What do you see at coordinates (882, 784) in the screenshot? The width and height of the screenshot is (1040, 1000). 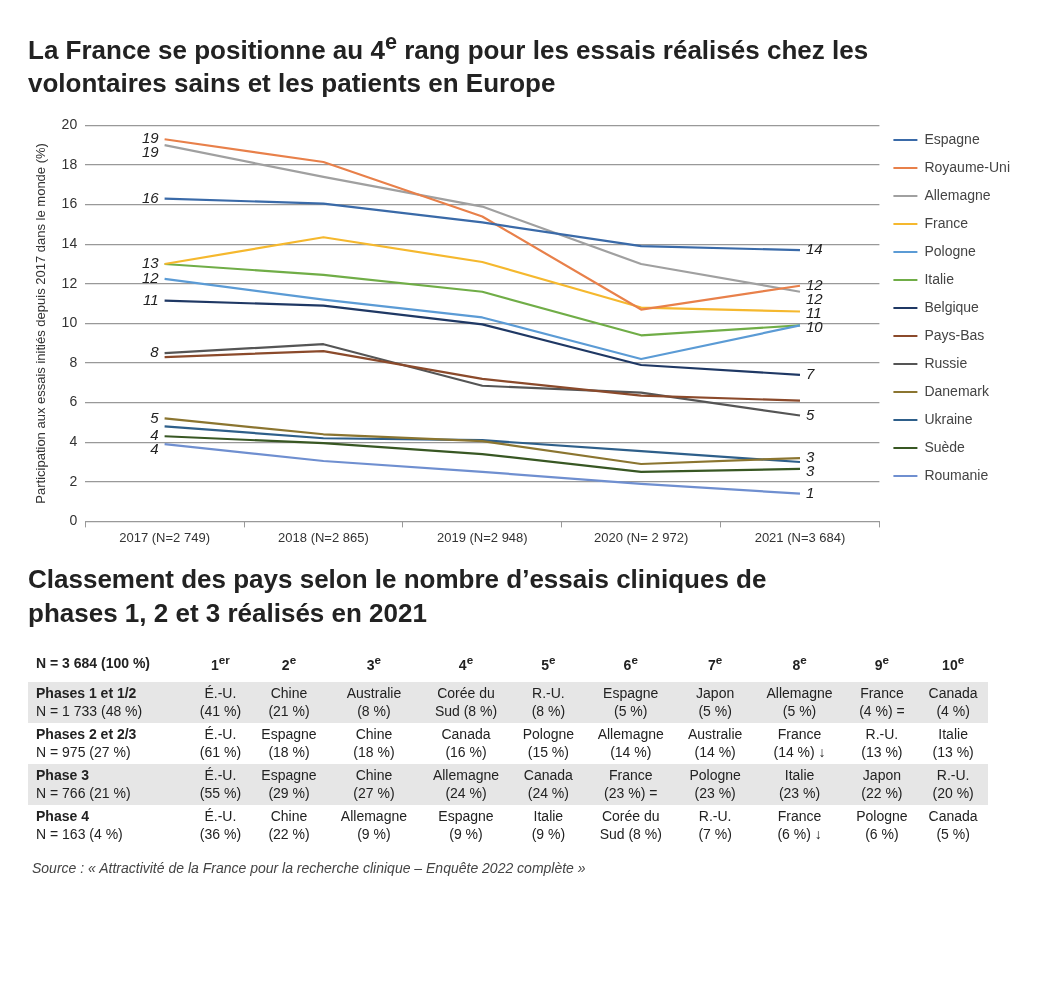 I see `text: Japon (22 %)` at bounding box center [882, 784].